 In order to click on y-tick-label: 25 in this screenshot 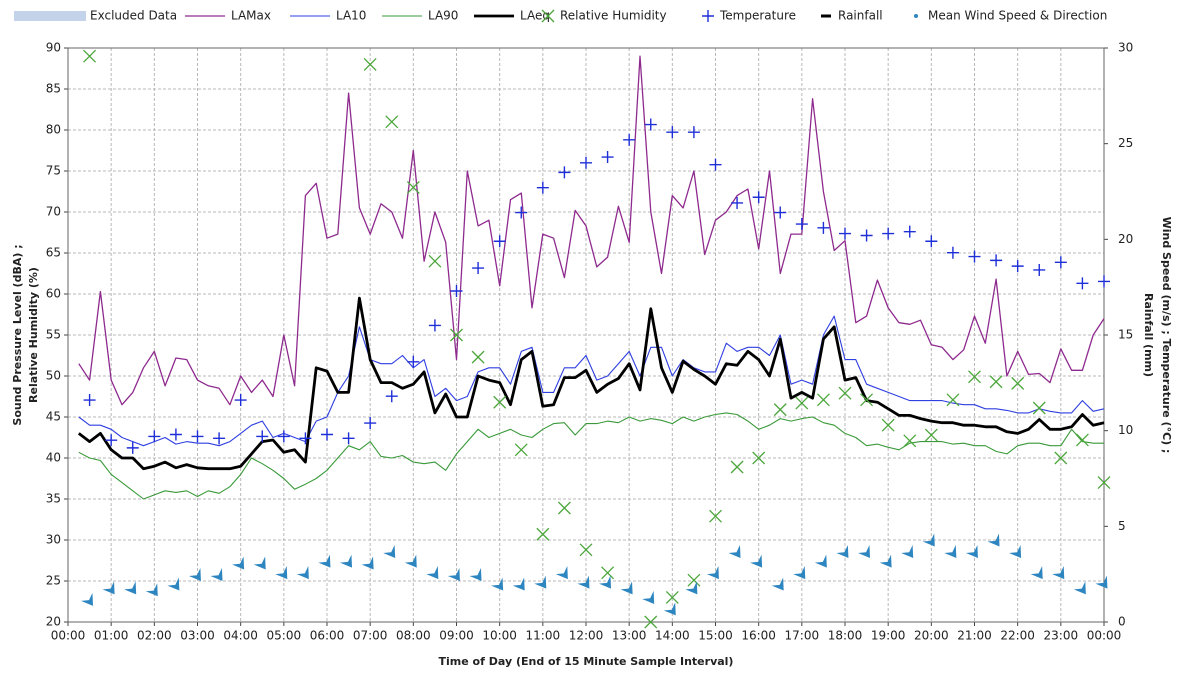, I will do `click(53, 581)`.